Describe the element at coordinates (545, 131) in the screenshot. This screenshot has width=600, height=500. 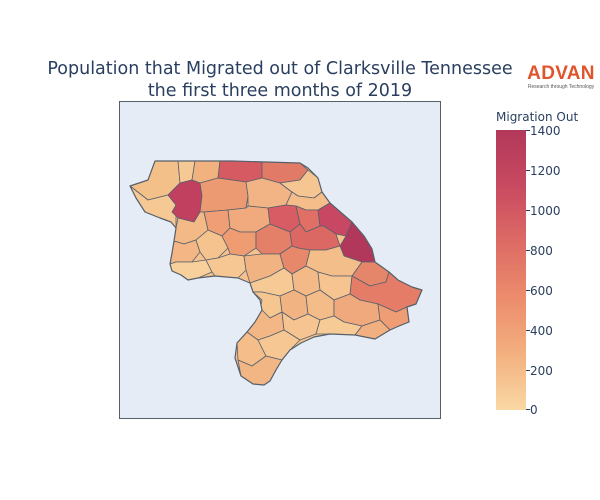
I see `colorbar-tick-label: 1400` at that location.